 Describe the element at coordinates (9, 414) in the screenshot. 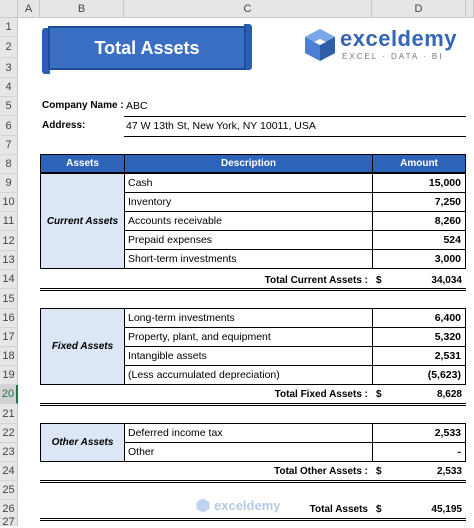

I see `row-header: 21` at that location.